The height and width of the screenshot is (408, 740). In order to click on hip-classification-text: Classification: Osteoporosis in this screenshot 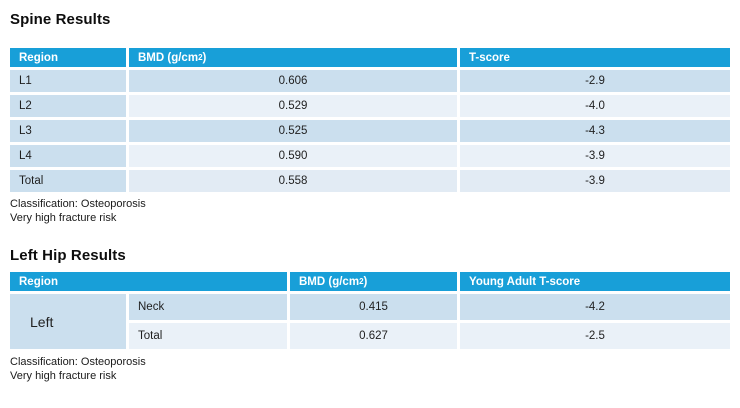, I will do `click(78, 362)`.